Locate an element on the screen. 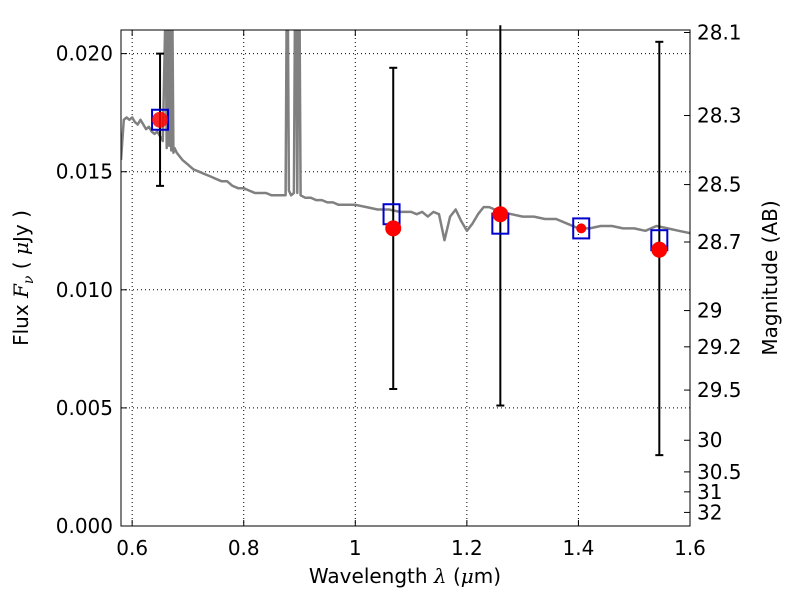  right-tick-label: 28.1 is located at coordinates (719, 32).